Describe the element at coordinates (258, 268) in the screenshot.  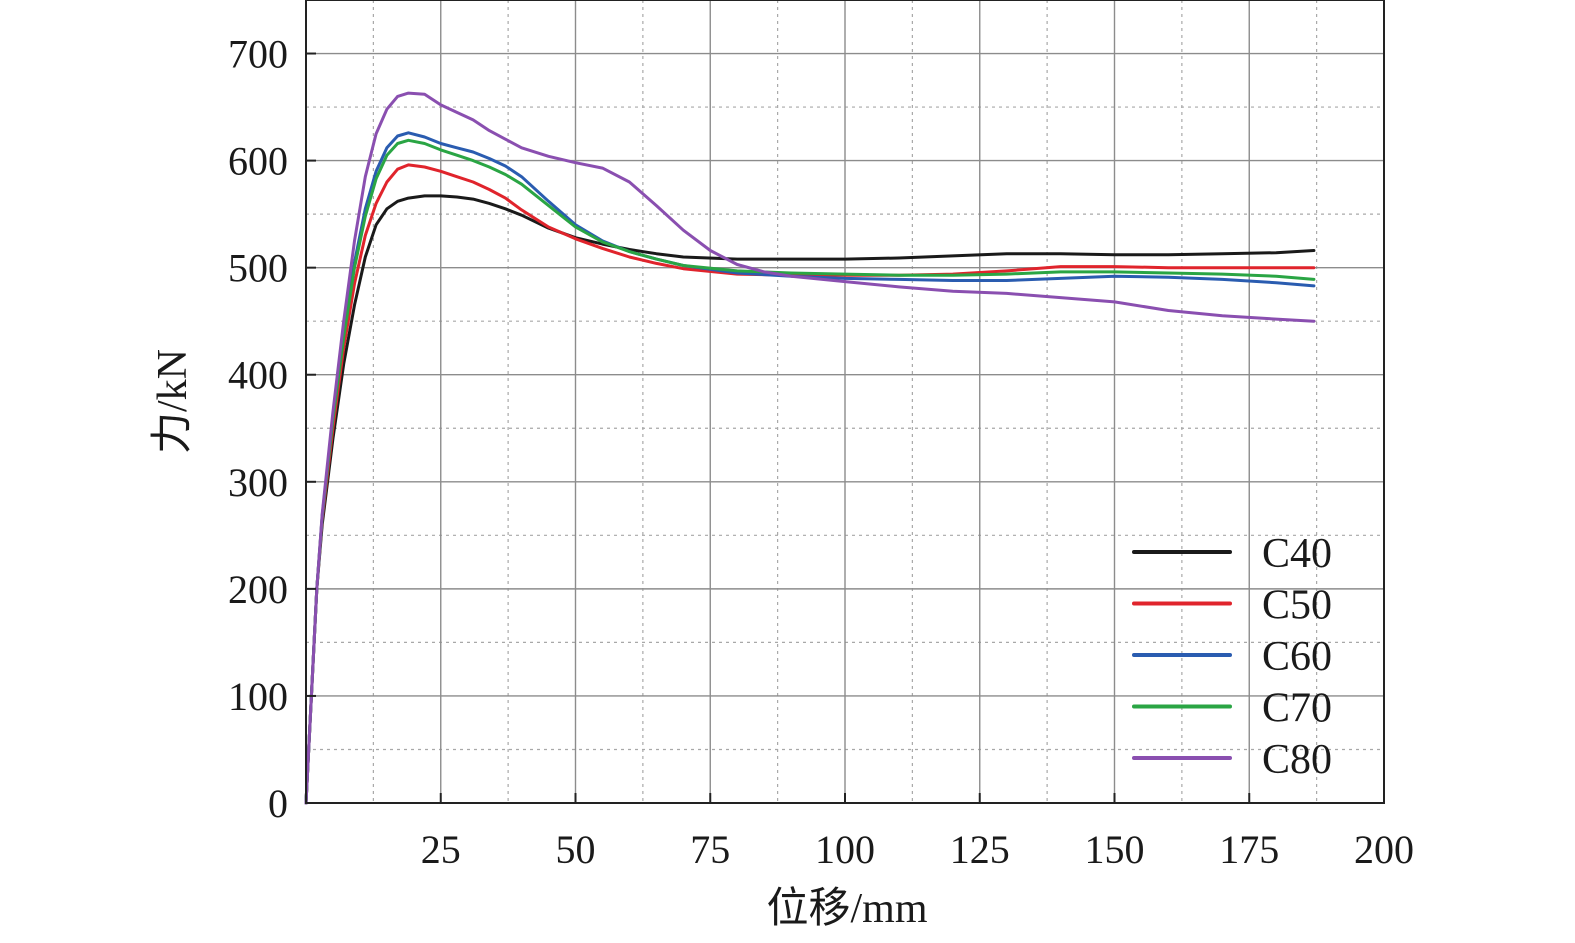
I see `y-tick-label: 500` at that location.